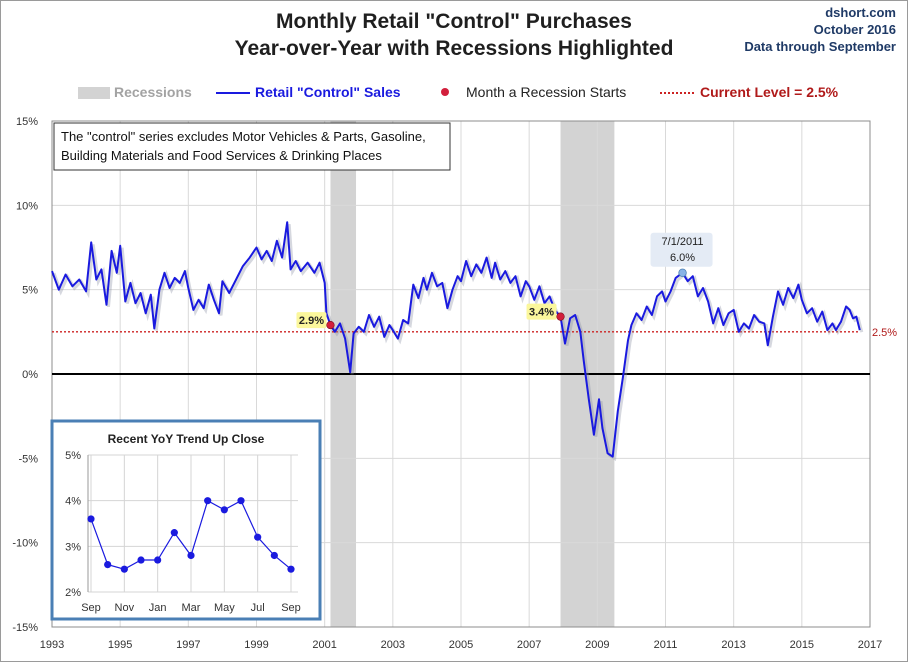 The height and width of the screenshot is (662, 908). Describe the element at coordinates (191, 608) in the screenshot. I see `inset-x-tick-label: Mar` at that location.